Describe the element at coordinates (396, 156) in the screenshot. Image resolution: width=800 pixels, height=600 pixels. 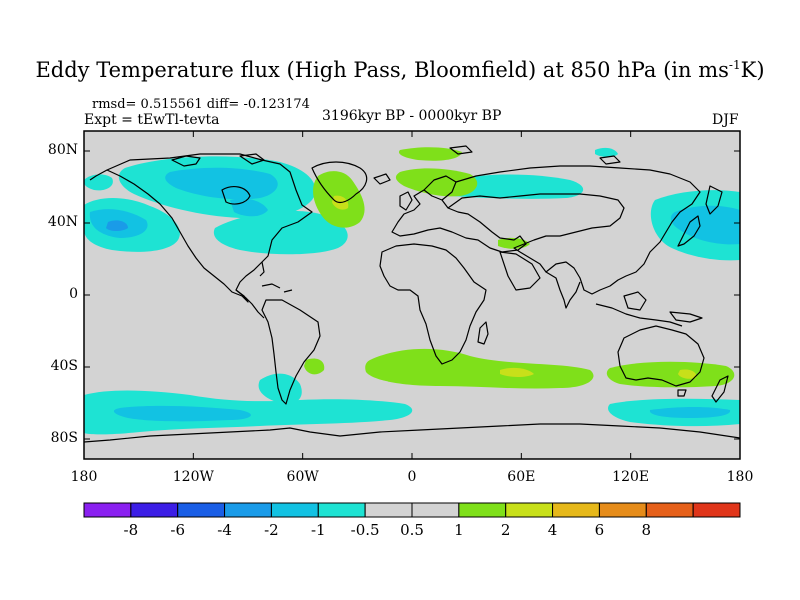
I see `coast-arctic-islands` at that location.